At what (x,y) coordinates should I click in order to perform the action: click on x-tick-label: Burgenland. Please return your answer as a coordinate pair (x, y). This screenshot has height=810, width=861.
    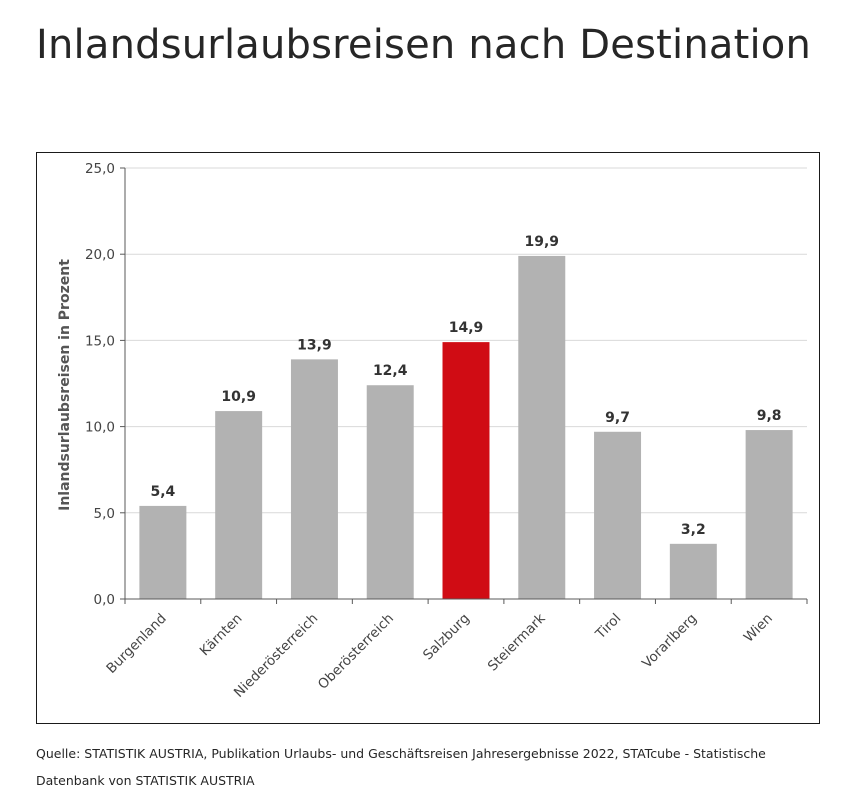
    Looking at the image, I should click on (136, 644).